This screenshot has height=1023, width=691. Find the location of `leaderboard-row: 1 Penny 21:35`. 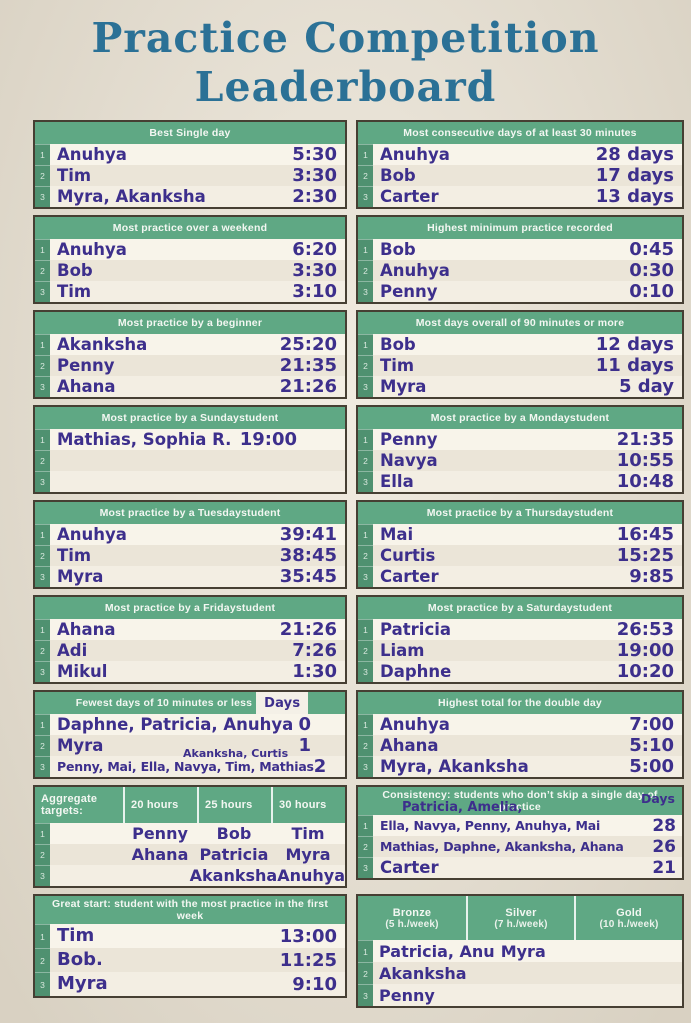

leaderboard-row: 1 Penny 21:35 is located at coordinates (520, 440).